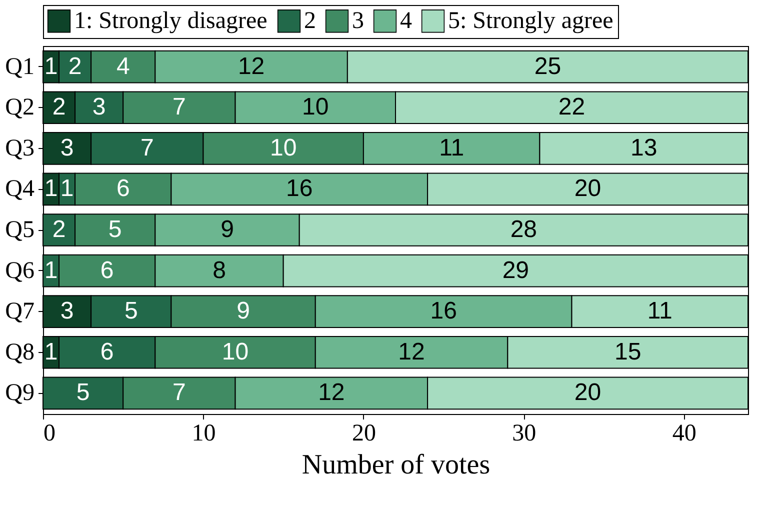 This screenshot has width=779, height=509. I want to click on x-axis-title: Number of votes, so click(396, 465).